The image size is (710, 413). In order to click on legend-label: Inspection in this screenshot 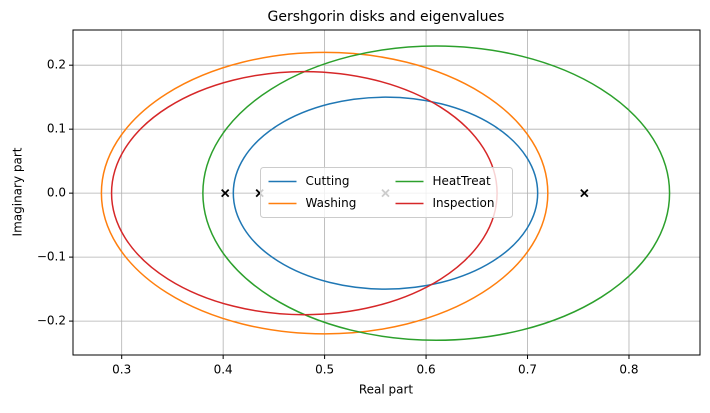, I will do `click(464, 203)`.